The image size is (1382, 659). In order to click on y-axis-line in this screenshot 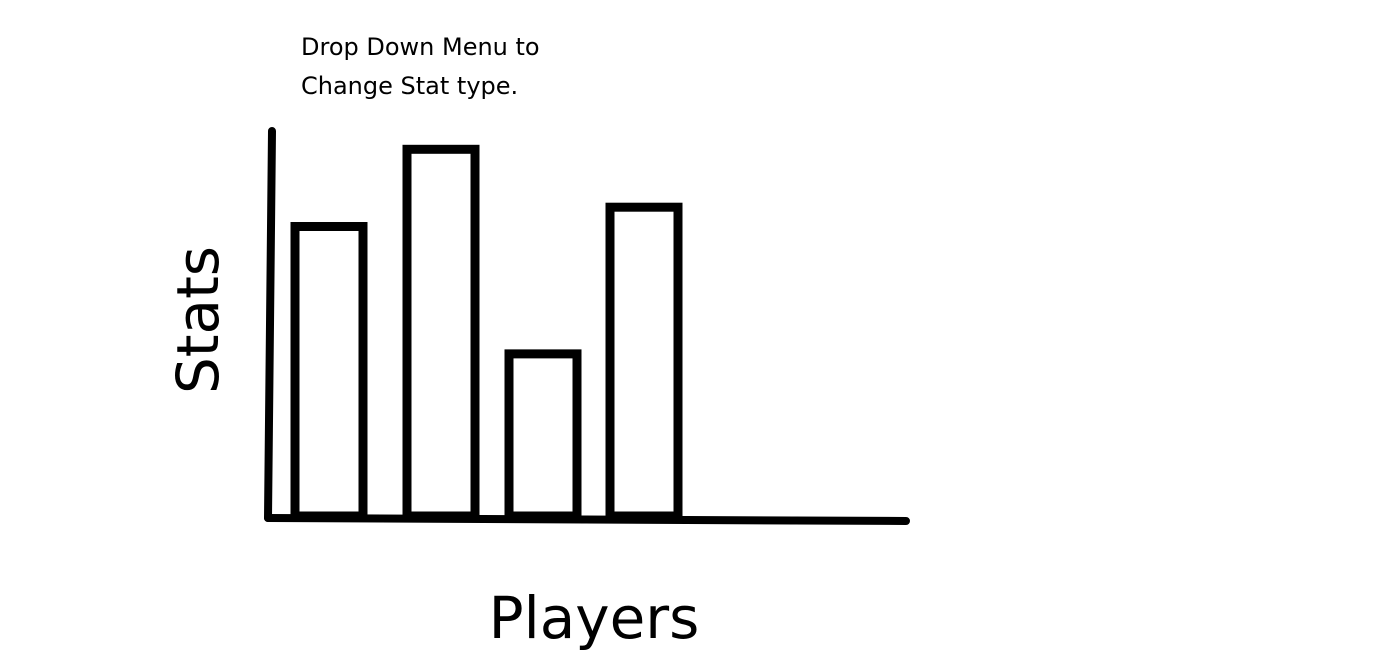, I will do `click(270, 324)`.